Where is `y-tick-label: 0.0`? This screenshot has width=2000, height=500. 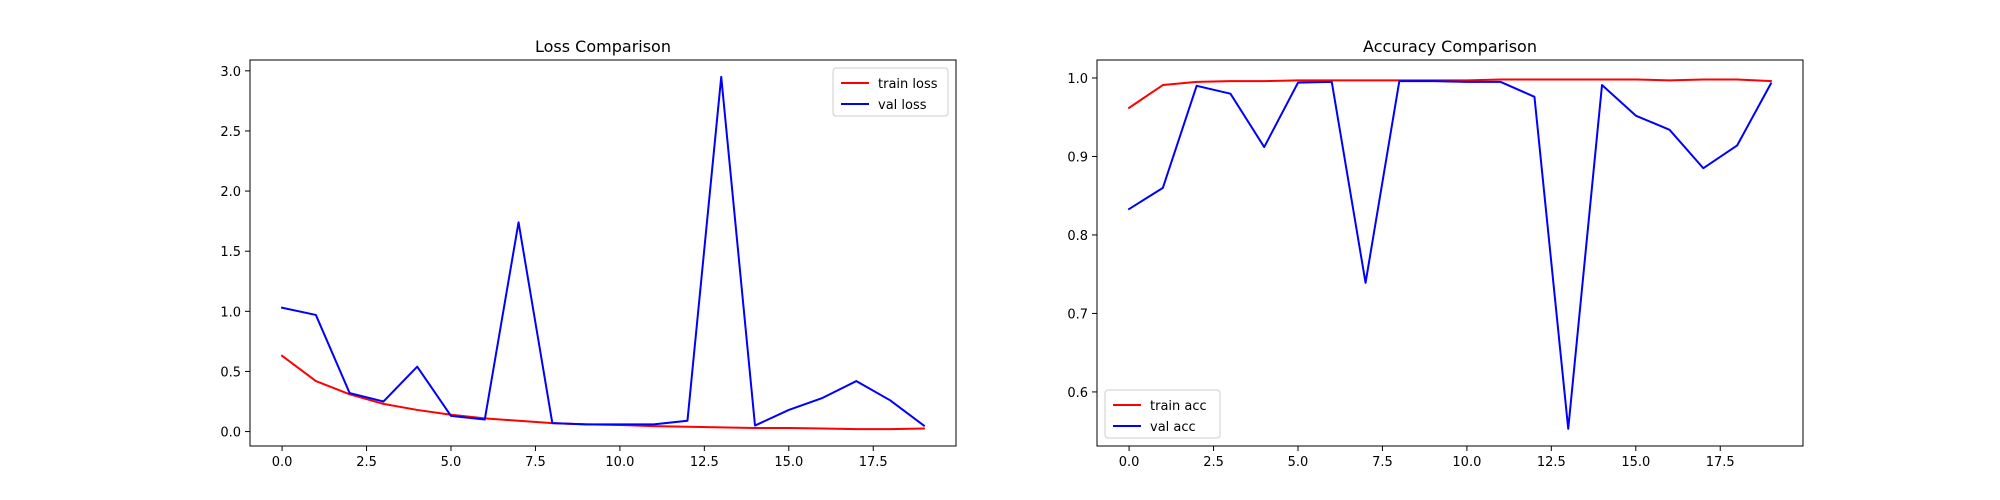
y-tick-label: 0.0 is located at coordinates (230, 433).